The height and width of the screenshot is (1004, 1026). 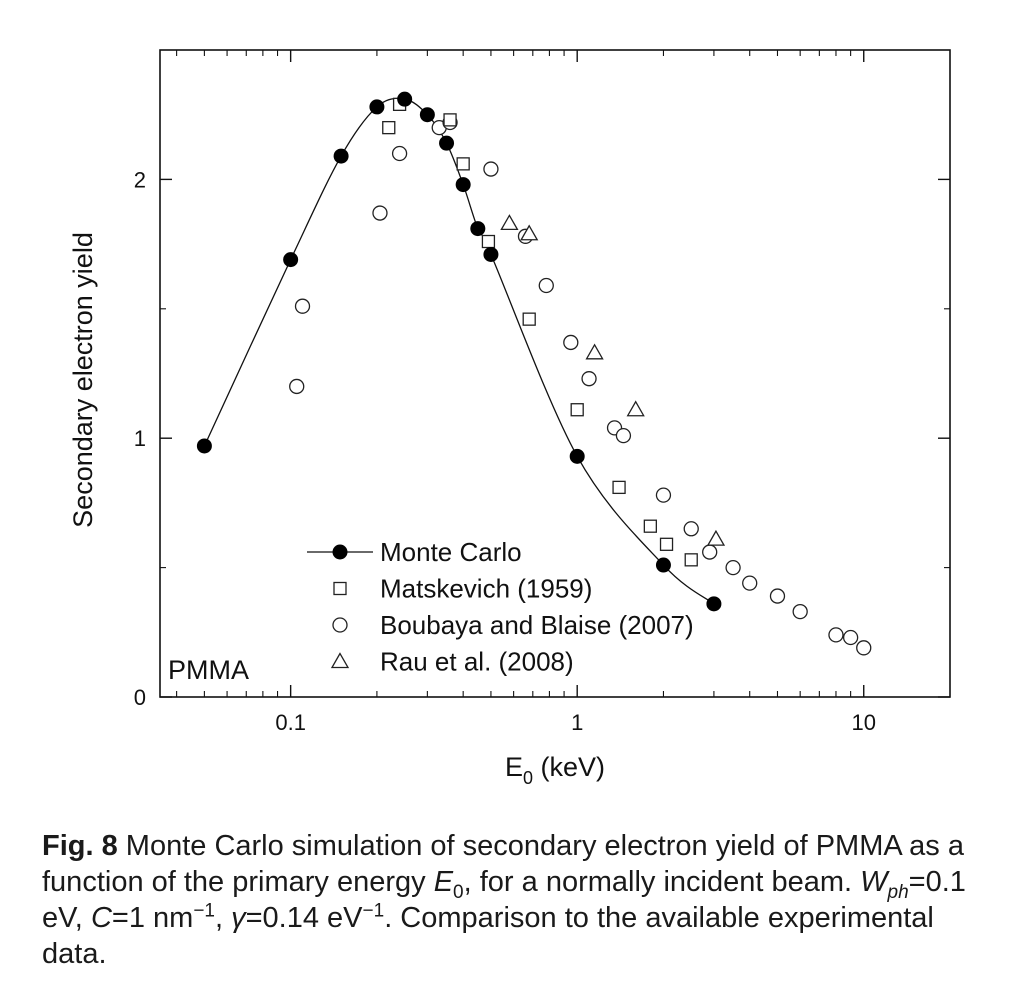 I want to click on caption-text-3: =0.1 eV,, so click(x=504, y=900).